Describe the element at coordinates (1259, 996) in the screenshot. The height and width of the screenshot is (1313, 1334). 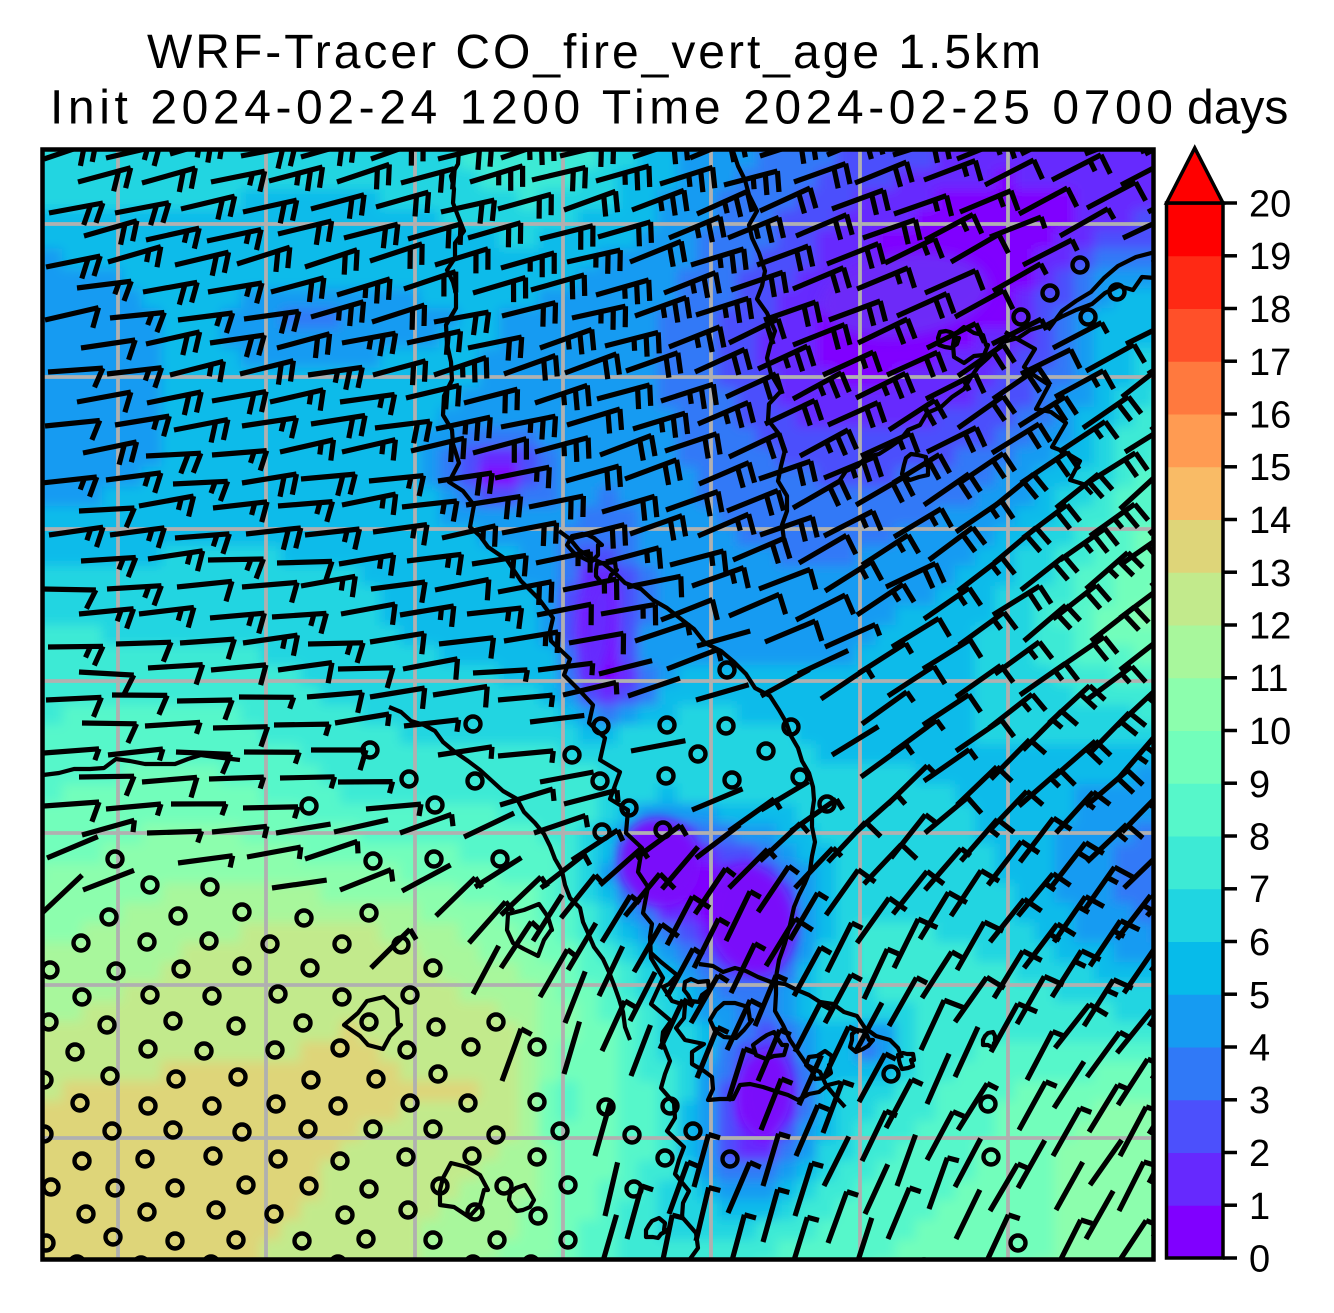
I see `svg-text: 5` at that location.